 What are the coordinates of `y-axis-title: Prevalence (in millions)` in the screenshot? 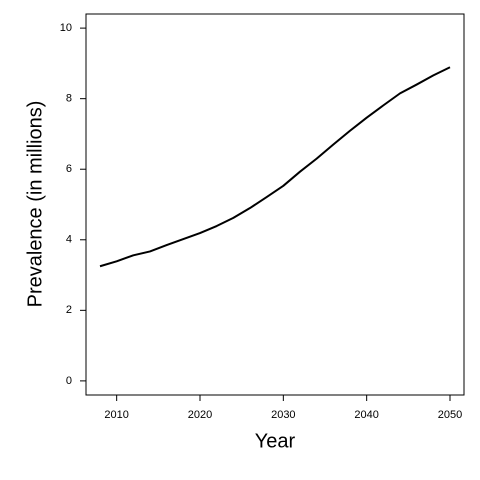 It's located at (35, 204).